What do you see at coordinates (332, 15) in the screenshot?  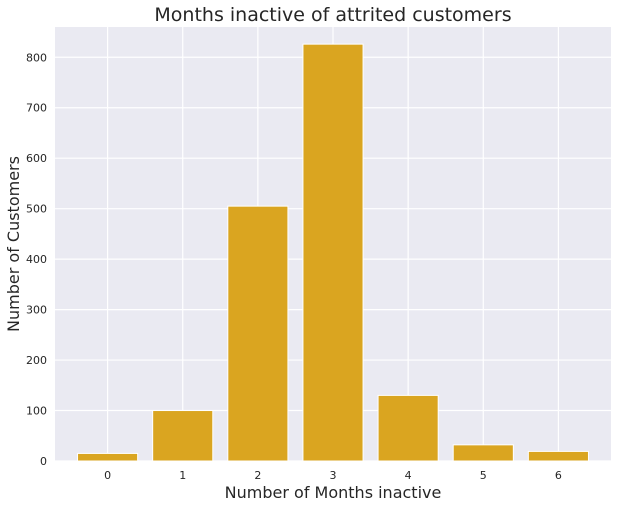 I see `chart-title: Months inactive of attrited customers` at bounding box center [332, 15].